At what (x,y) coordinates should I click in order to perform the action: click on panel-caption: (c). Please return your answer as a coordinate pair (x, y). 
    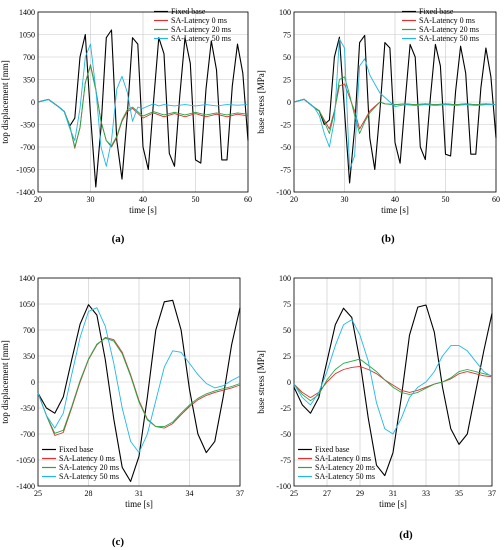
    Looking at the image, I should click on (118, 542).